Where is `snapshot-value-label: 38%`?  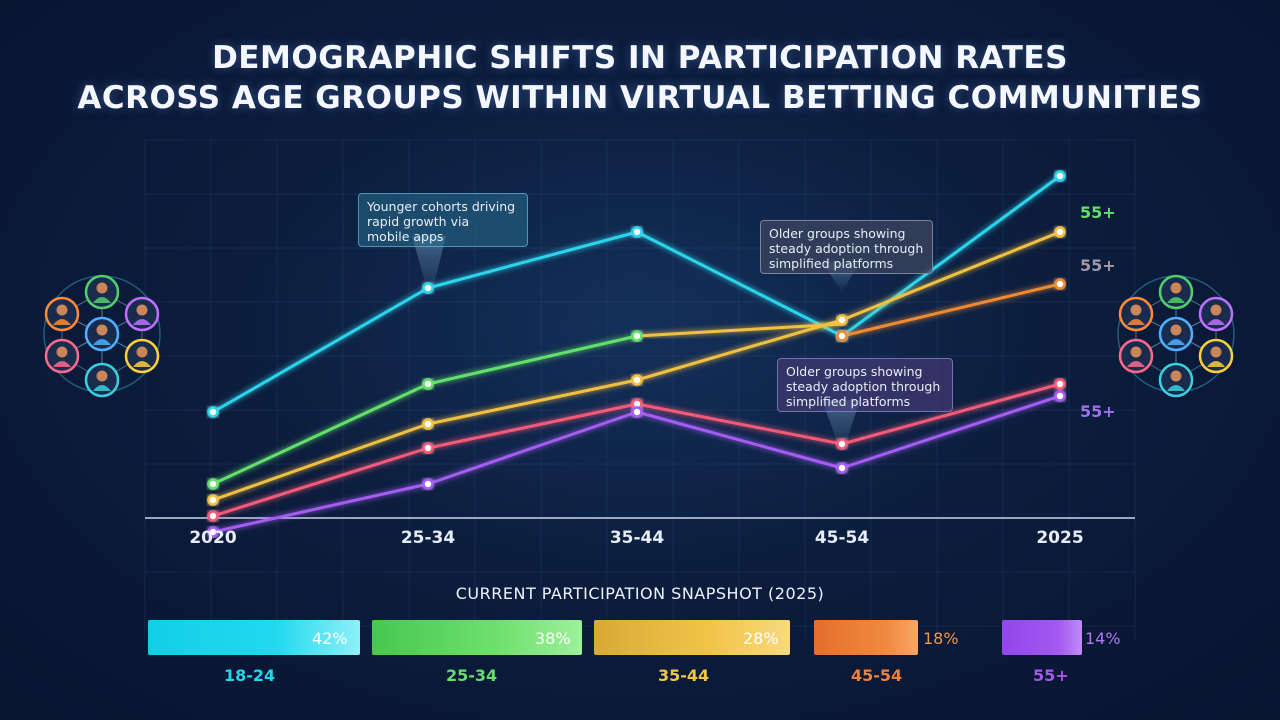 snapshot-value-label: 38% is located at coordinates (553, 638).